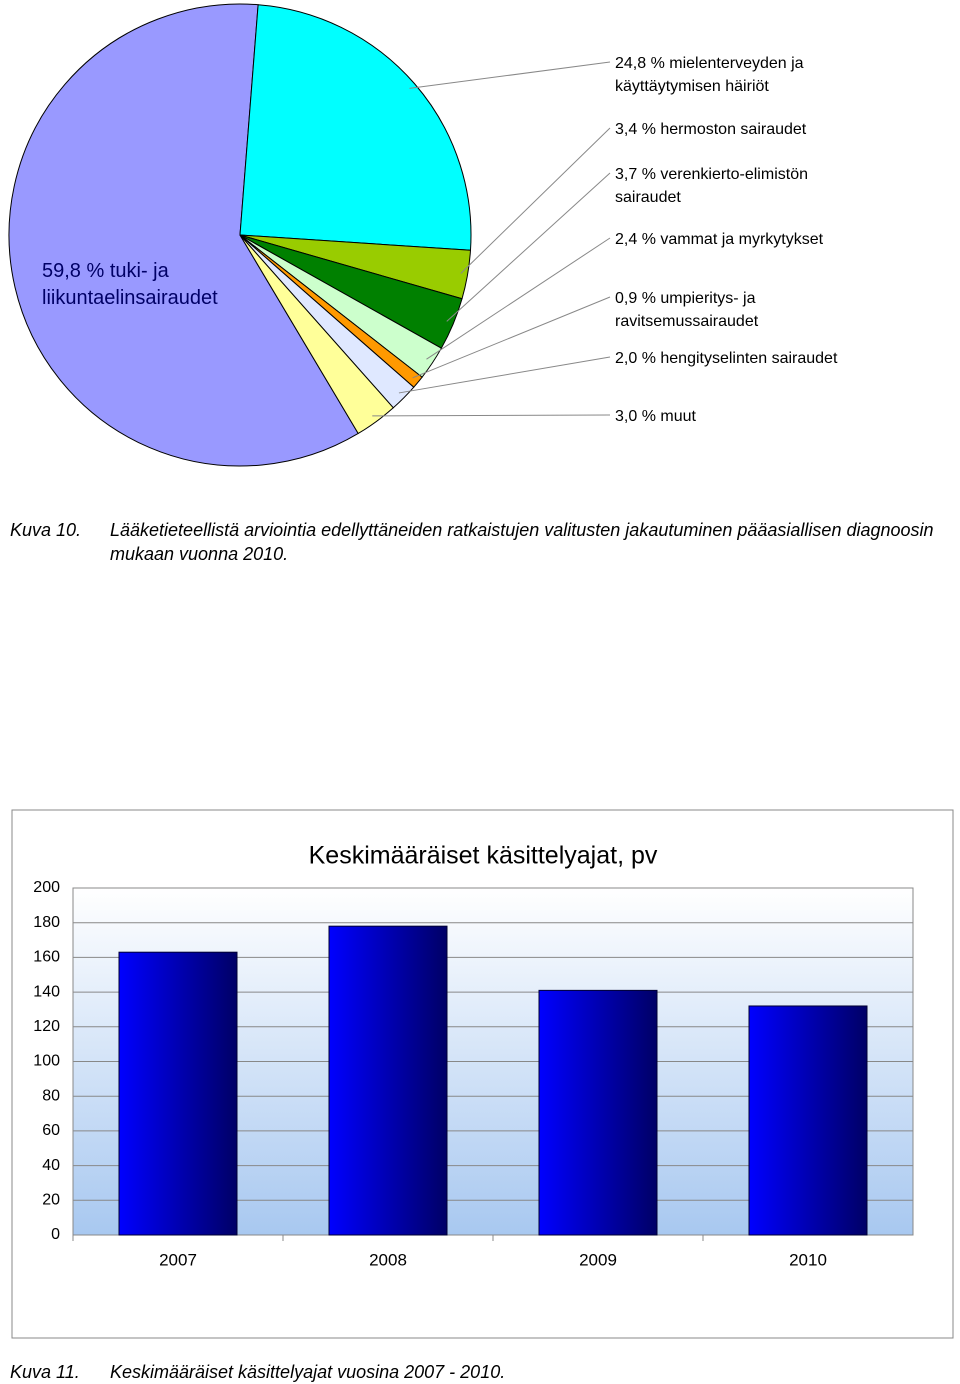  I want to click on y-tick-label: 20, so click(51, 1200).